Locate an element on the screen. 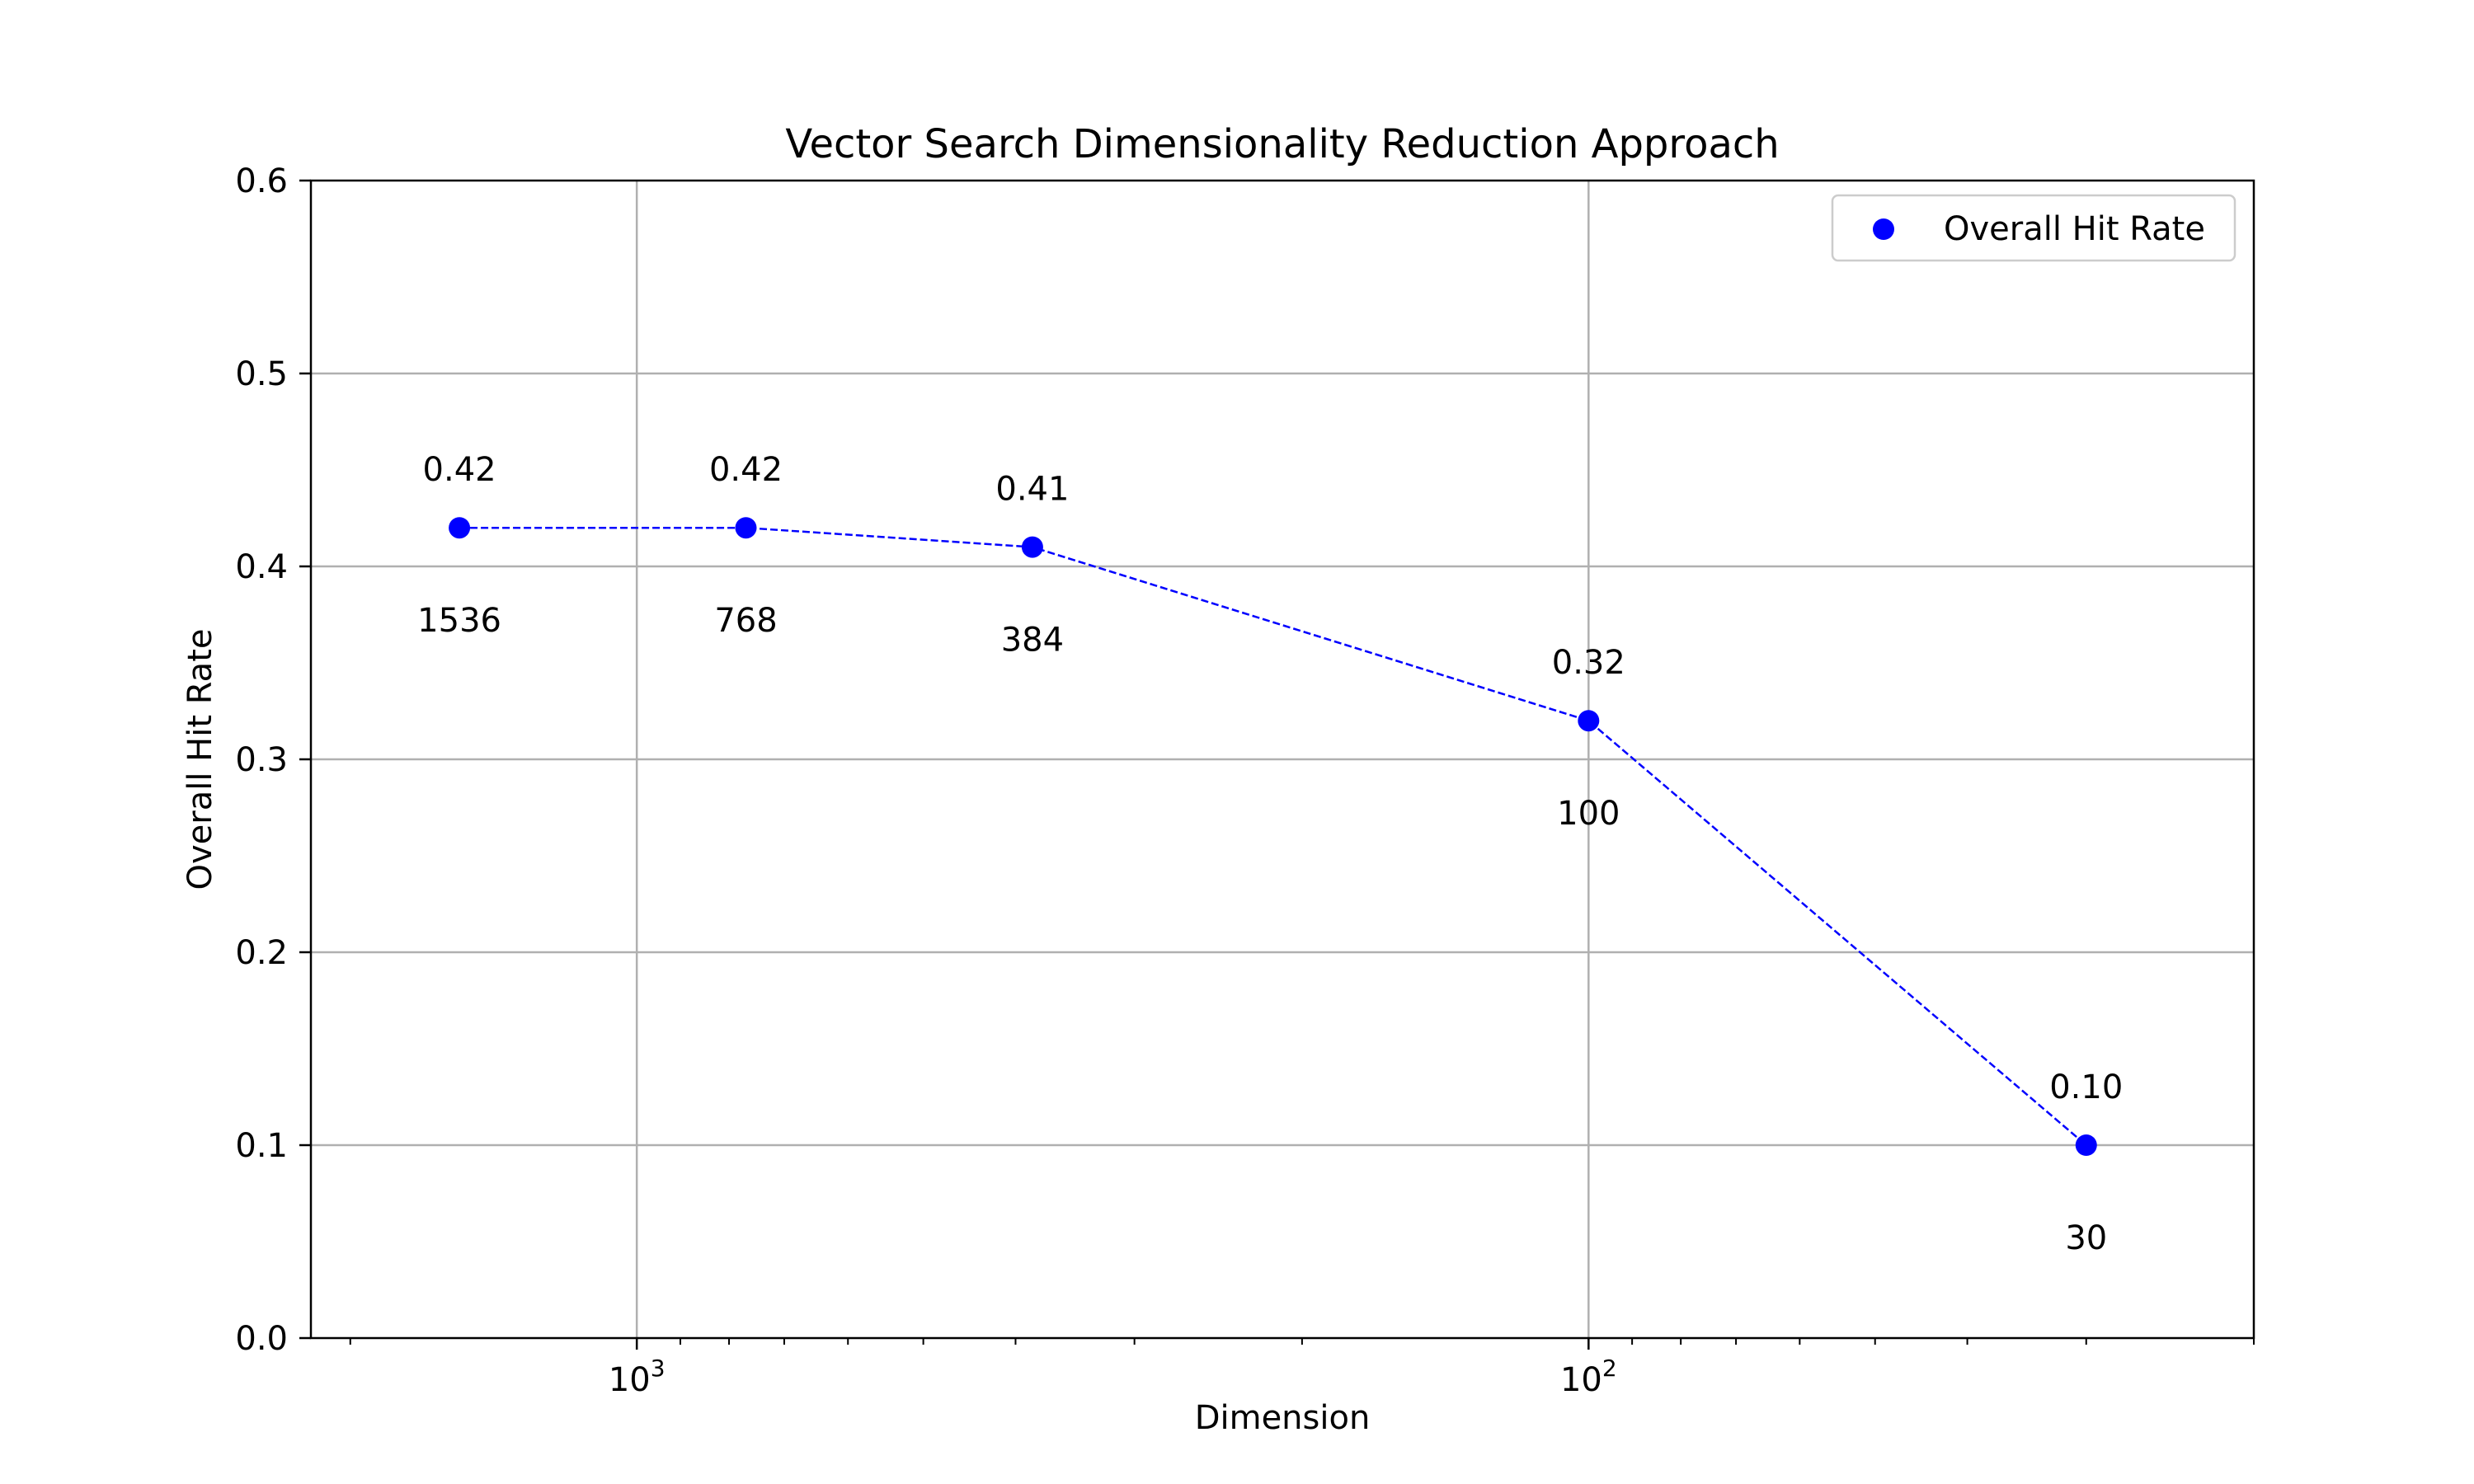 The image size is (2474, 1484). data-dimension-label: 100 is located at coordinates (1588, 814).